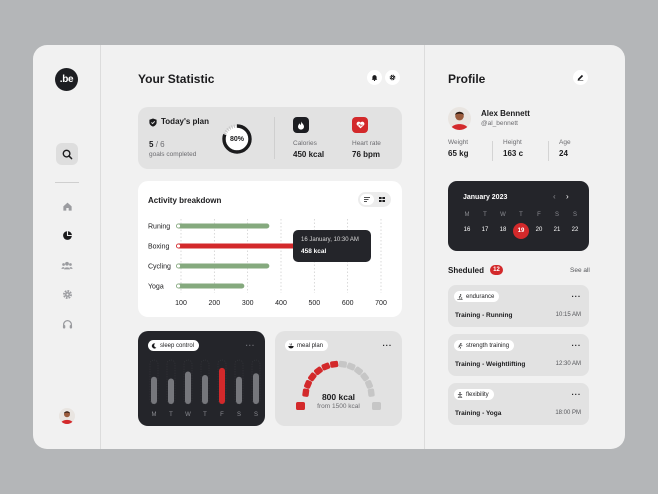  Describe the element at coordinates (458, 153) in the screenshot. I see `stat-value: 65 kg` at that location.